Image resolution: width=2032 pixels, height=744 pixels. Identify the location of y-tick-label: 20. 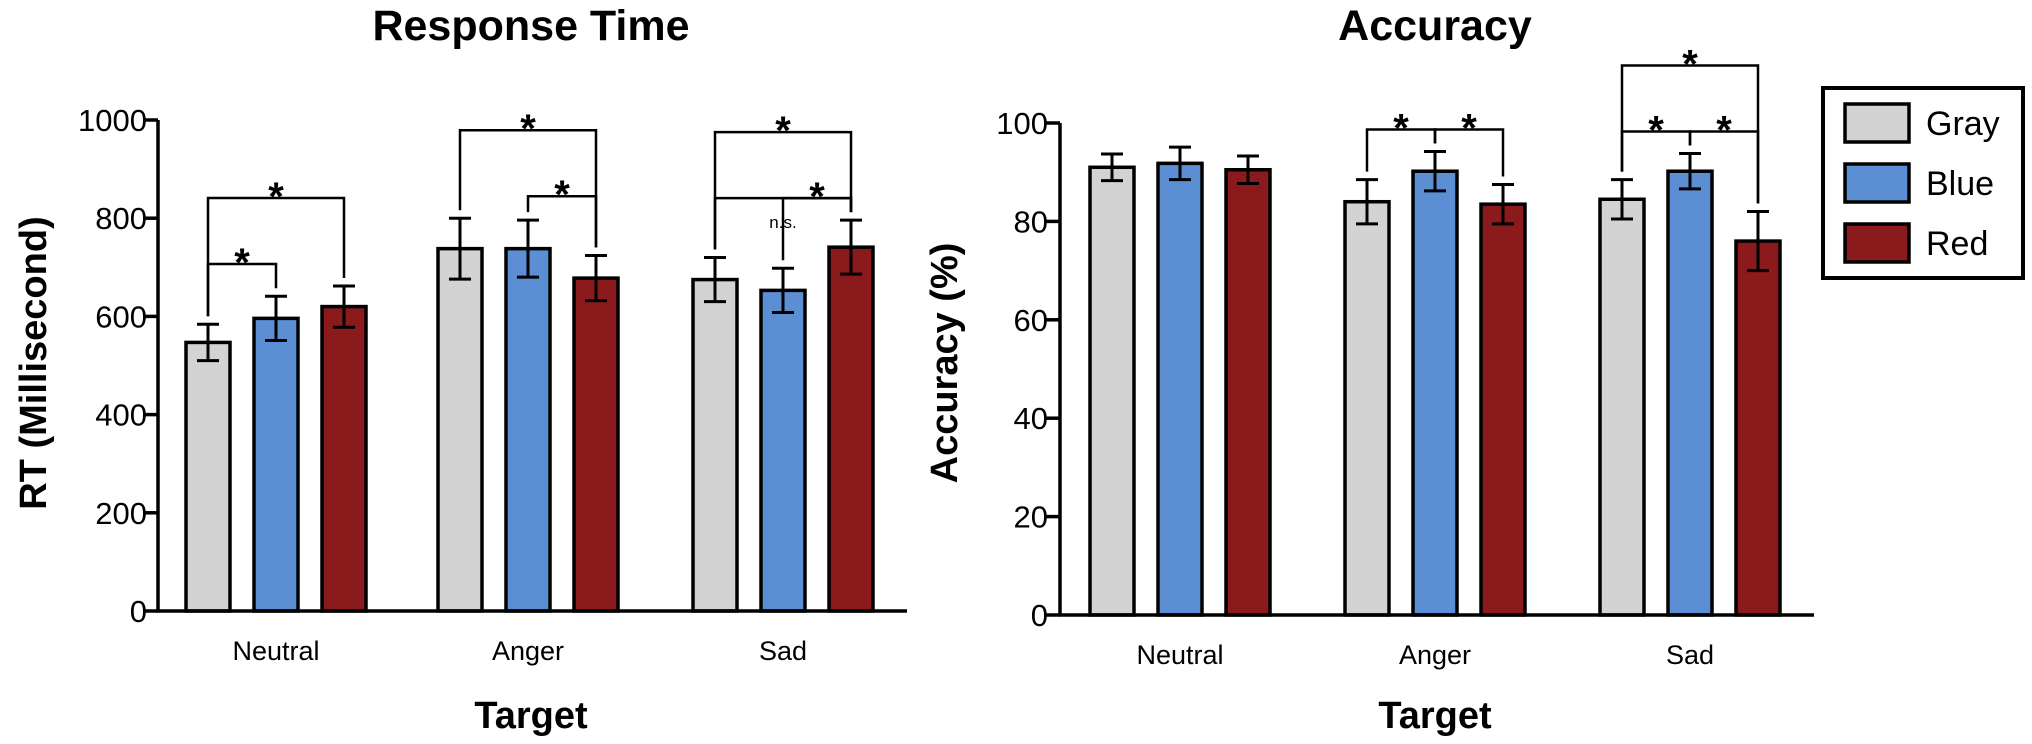
(1031, 517).